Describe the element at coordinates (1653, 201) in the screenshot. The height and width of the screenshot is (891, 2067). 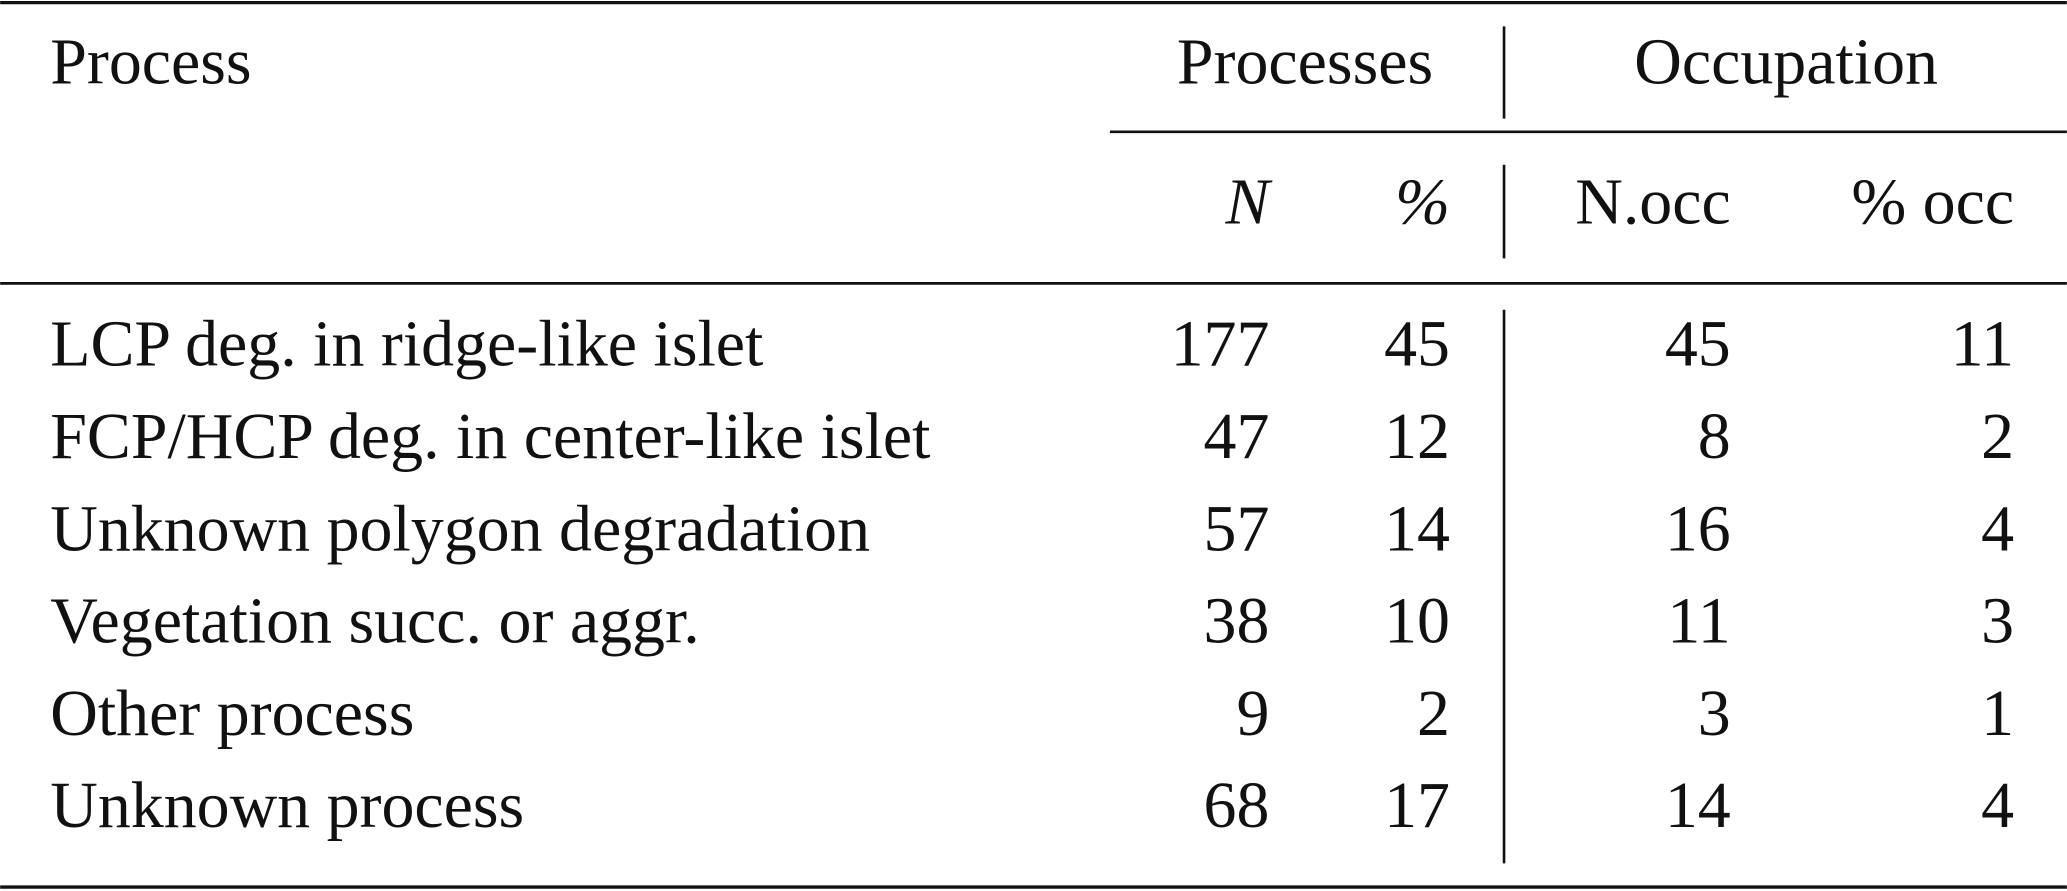
I see `column-header: N.occ` at that location.